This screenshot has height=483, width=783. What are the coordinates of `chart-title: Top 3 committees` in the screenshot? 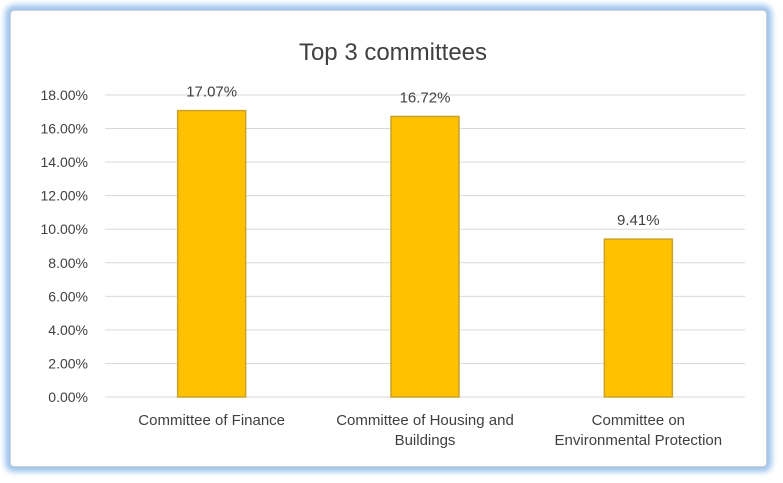 It's located at (393, 52).